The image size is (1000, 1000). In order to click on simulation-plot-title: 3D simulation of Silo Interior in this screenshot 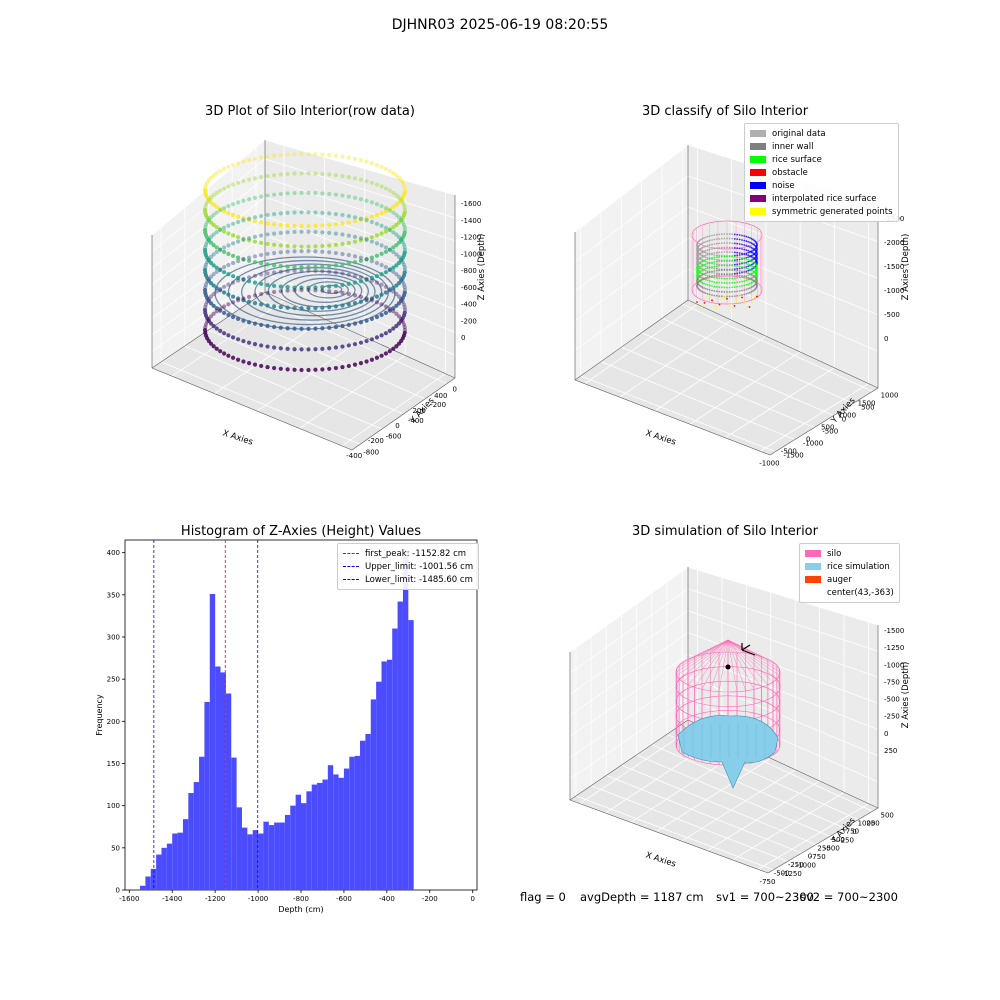, I will do `click(725, 531)`.